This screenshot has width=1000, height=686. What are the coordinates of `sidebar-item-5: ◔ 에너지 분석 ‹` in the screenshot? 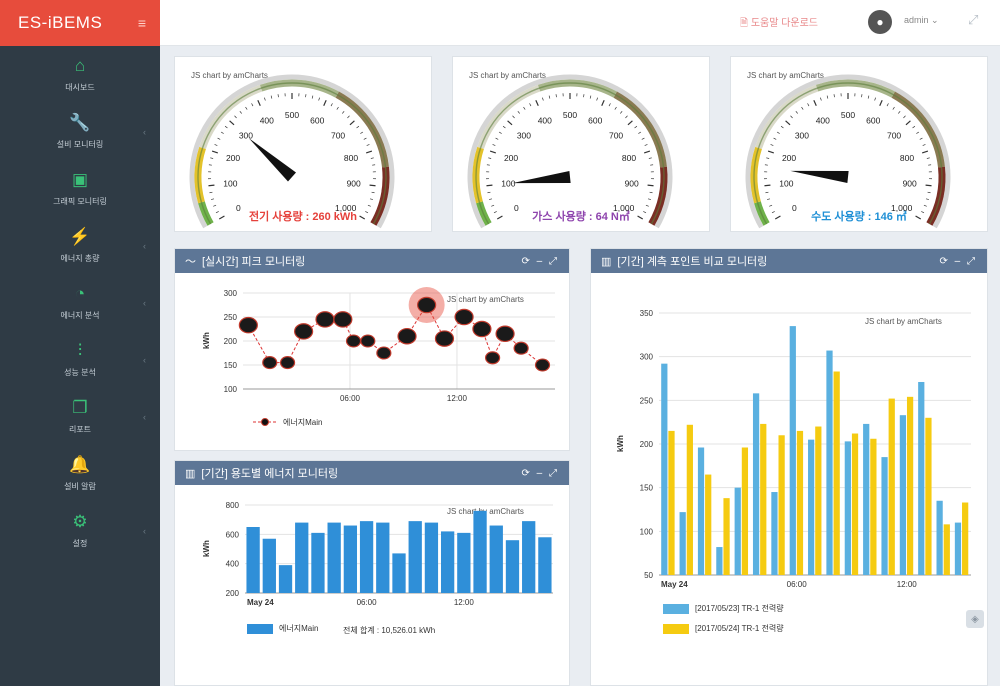 It's located at (80, 302).